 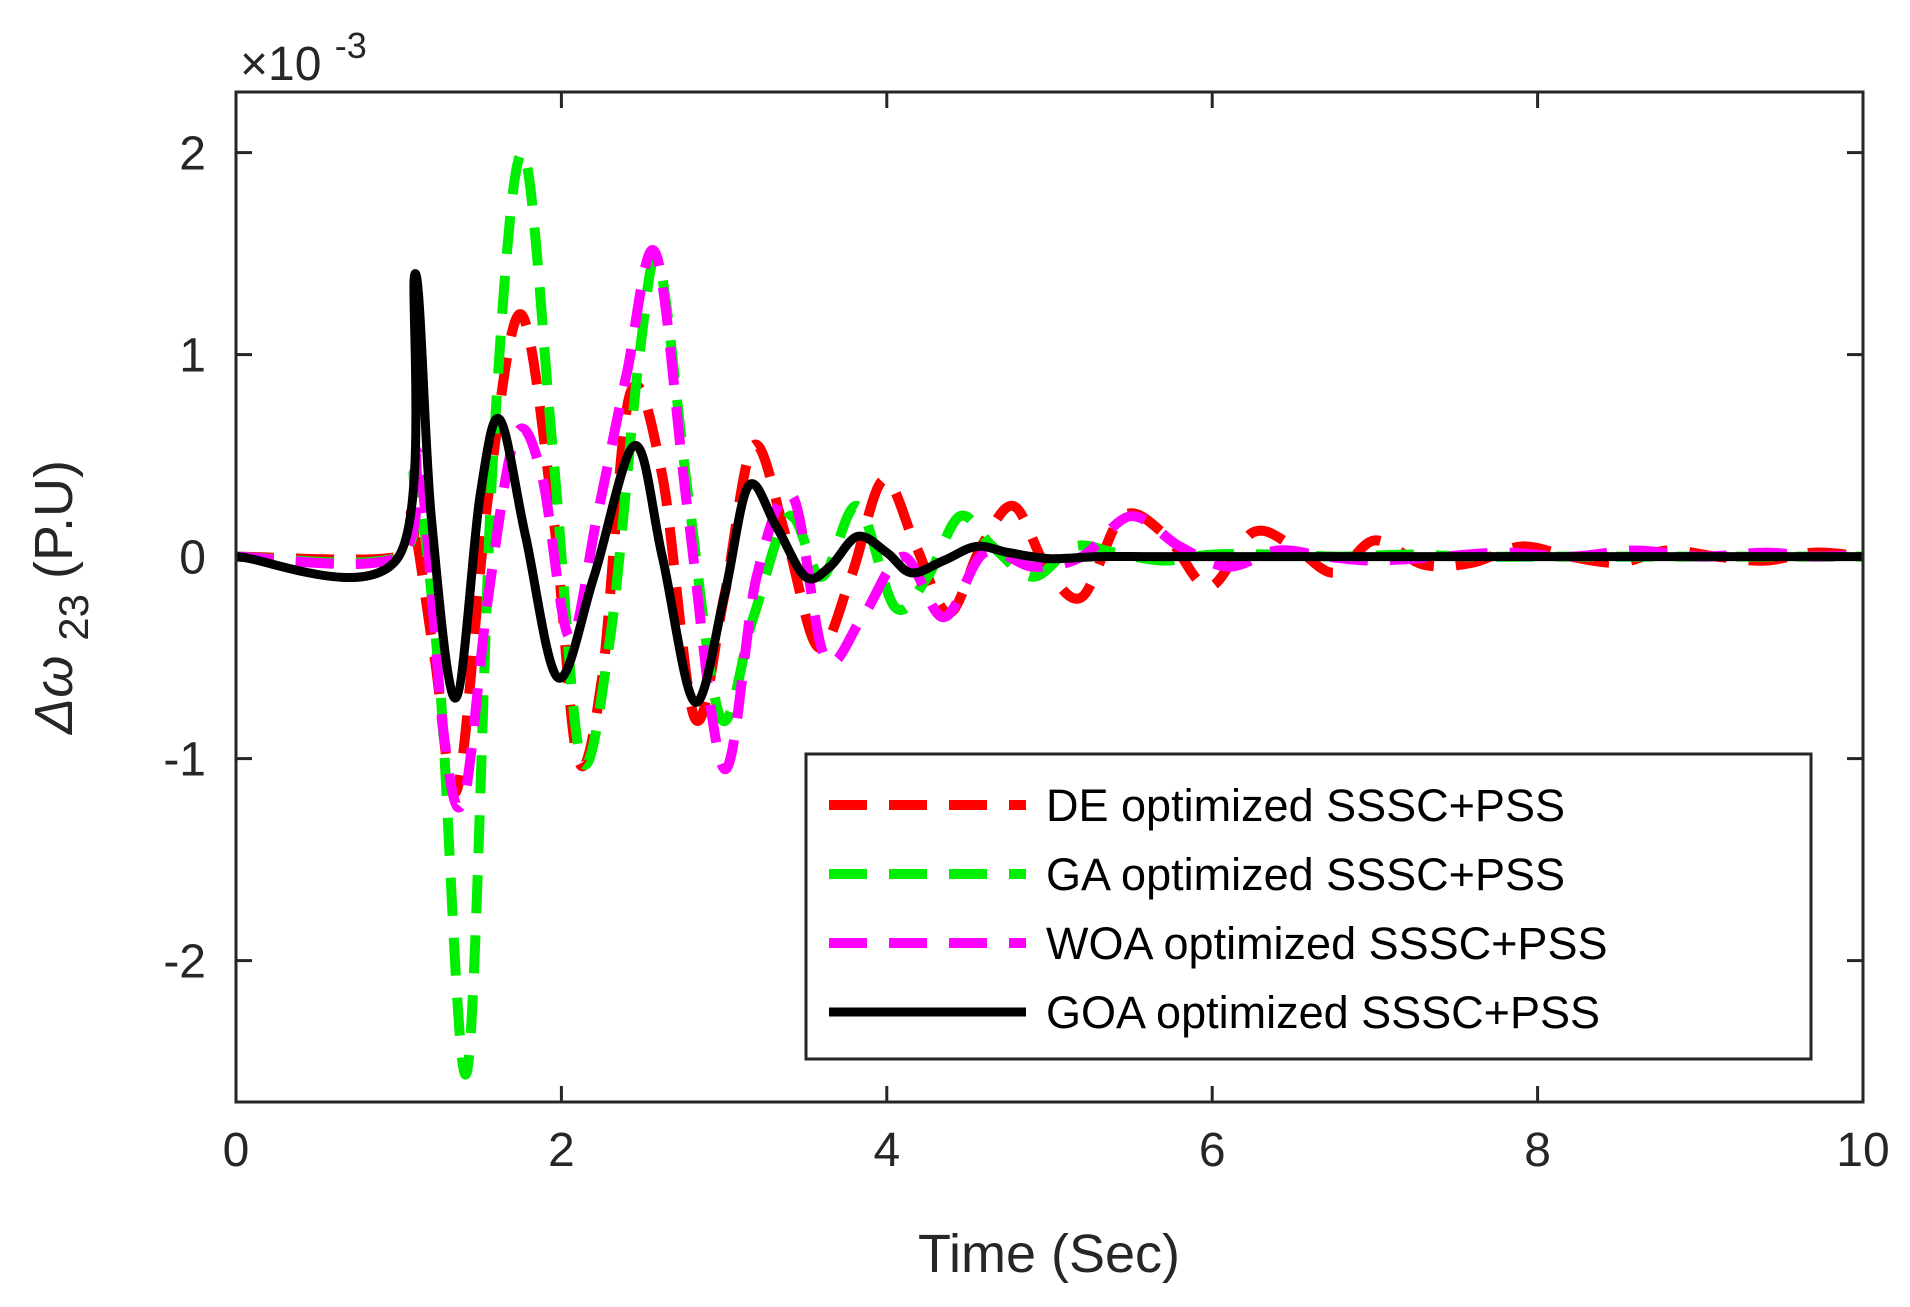 What do you see at coordinates (73, 617) in the screenshot?
I see `y-axis-label-subscript: 23` at bounding box center [73, 617].